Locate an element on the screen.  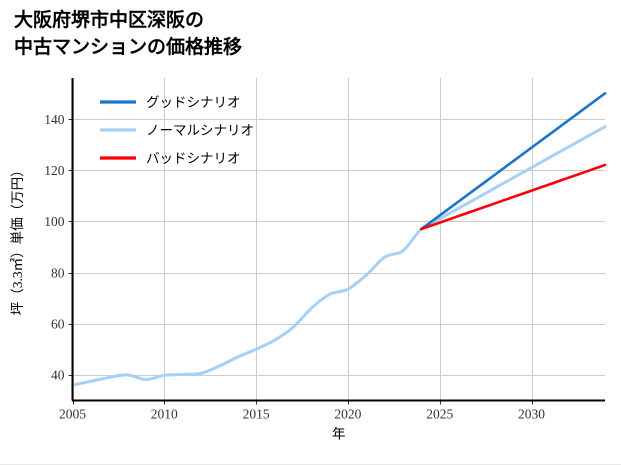
x-tick-label: 2030 is located at coordinates (531, 414).